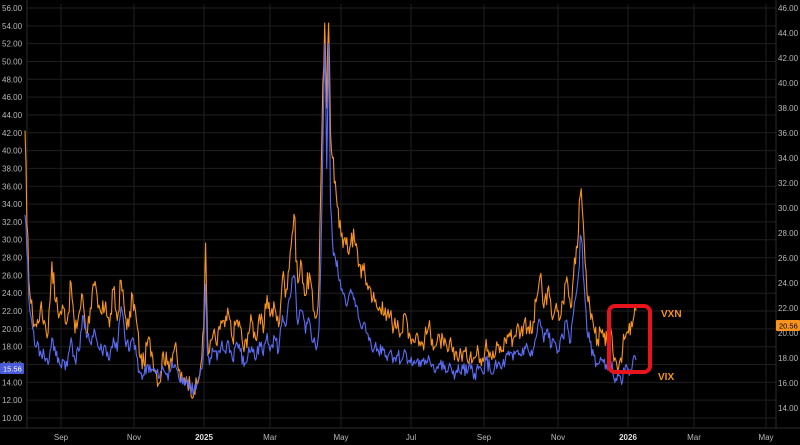 Image resolution: width=800 pixels, height=445 pixels. What do you see at coordinates (411, 437) in the screenshot?
I see `x-tick-label: Jul` at bounding box center [411, 437].